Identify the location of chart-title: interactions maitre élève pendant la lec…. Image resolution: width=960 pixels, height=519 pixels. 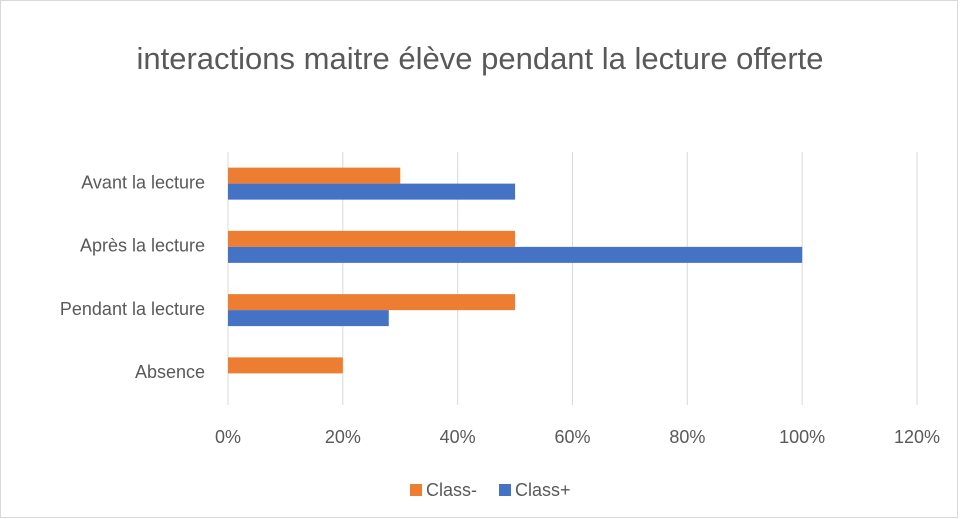
(480, 58).